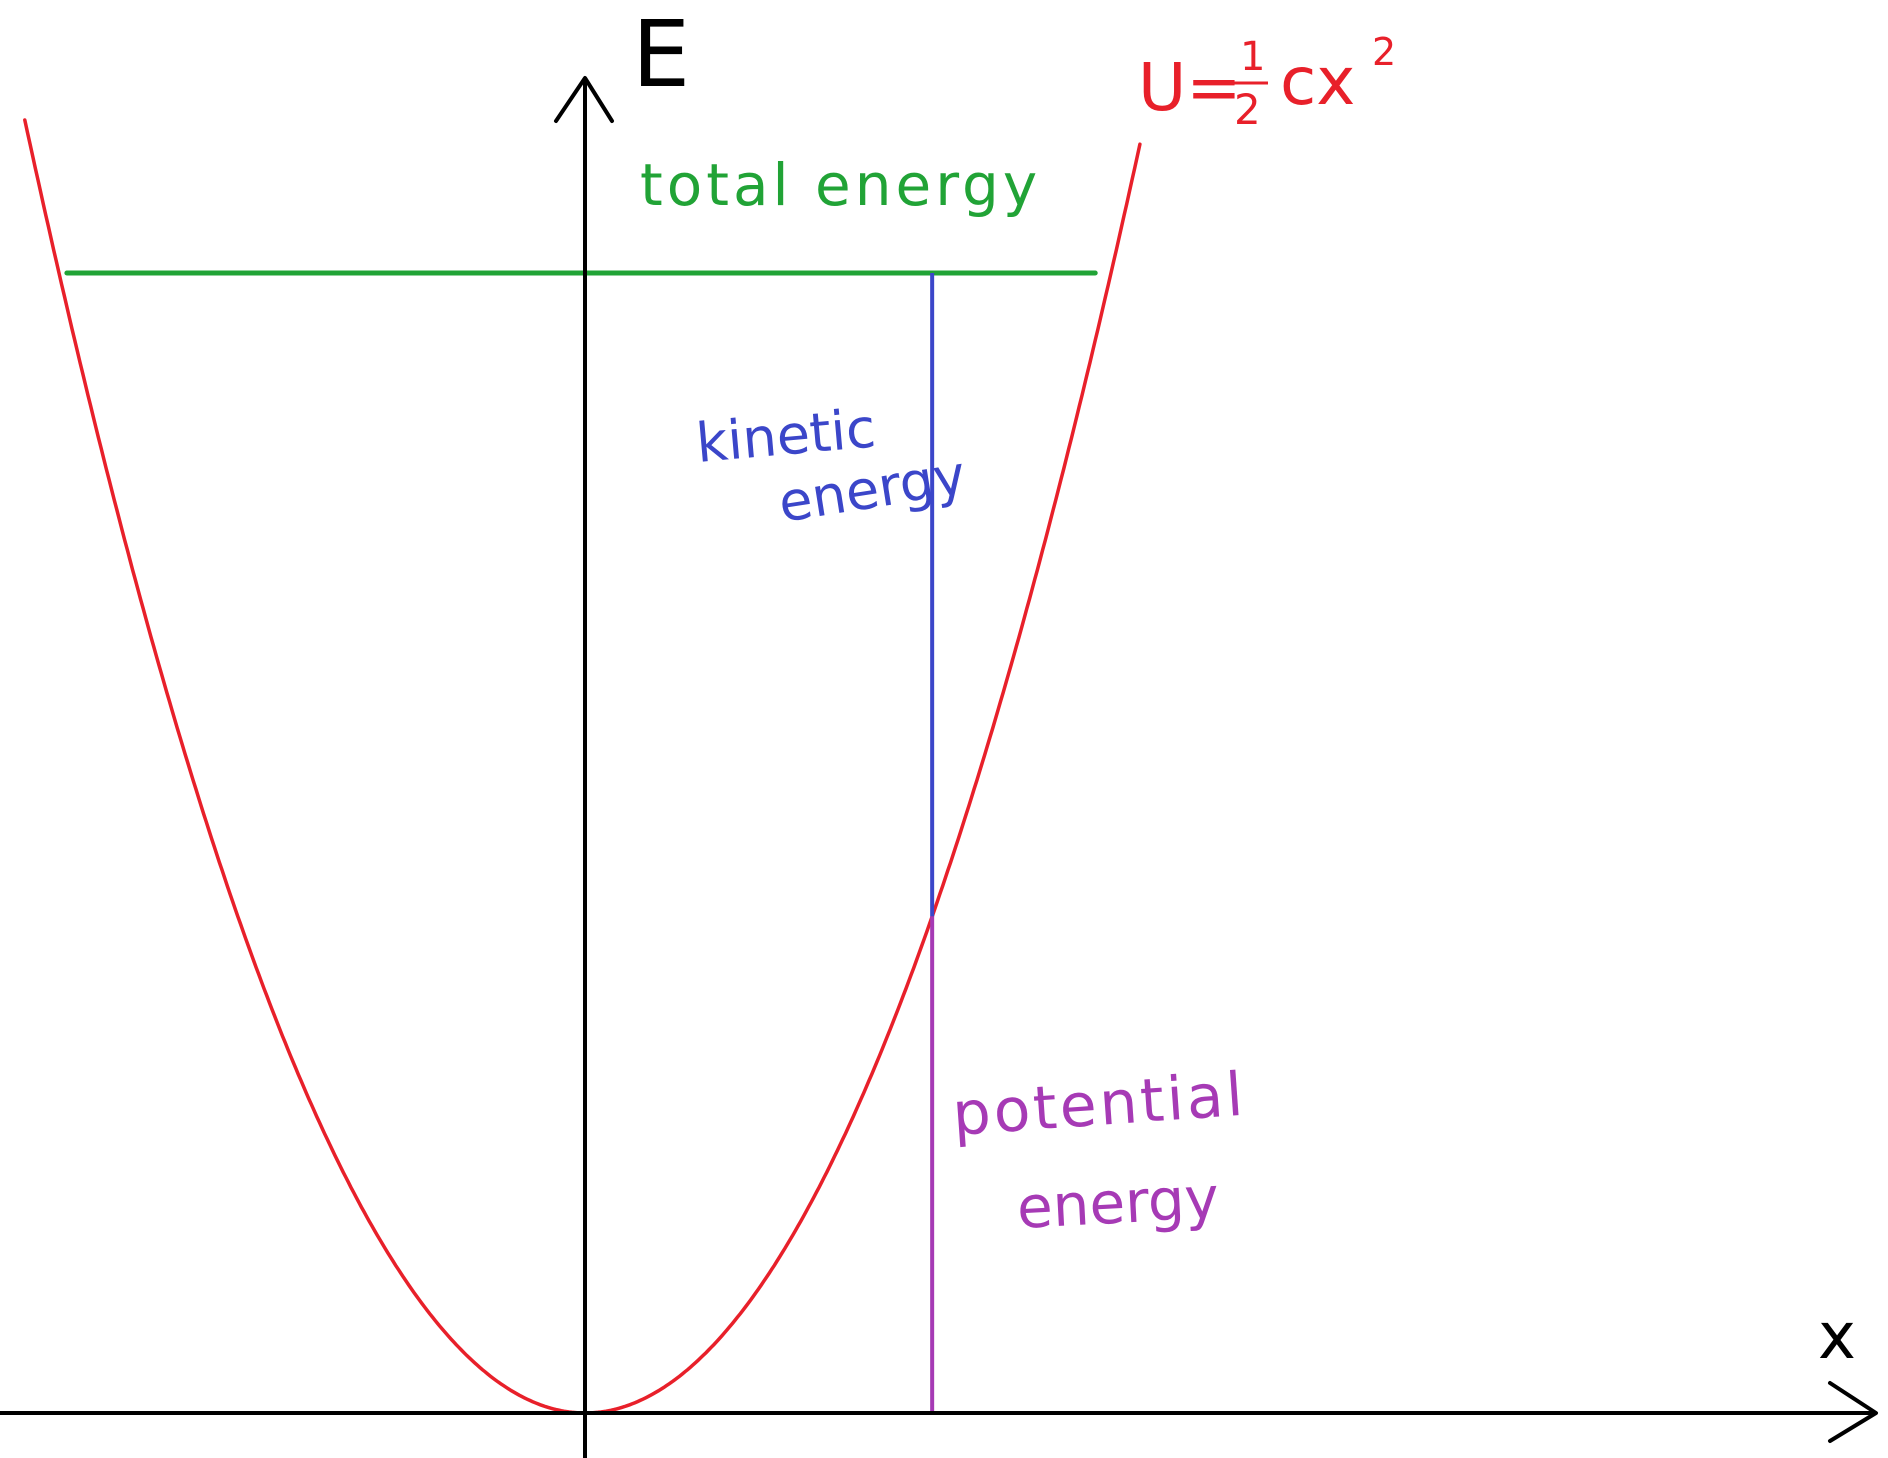 Image resolution: width=1888 pixels, height=1458 pixels. I want to click on x-axis, so click(939, 1412).